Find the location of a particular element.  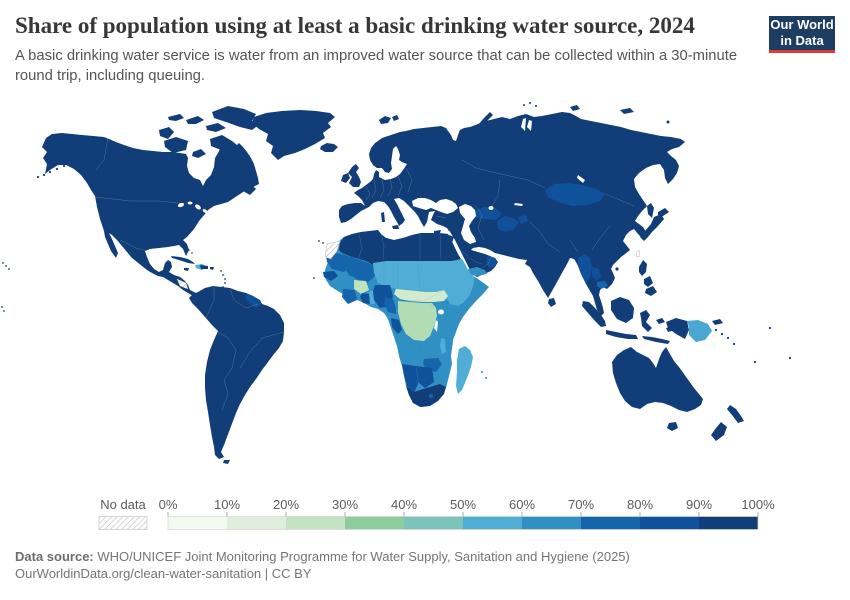

svg-text: 50% is located at coordinates (463, 504).